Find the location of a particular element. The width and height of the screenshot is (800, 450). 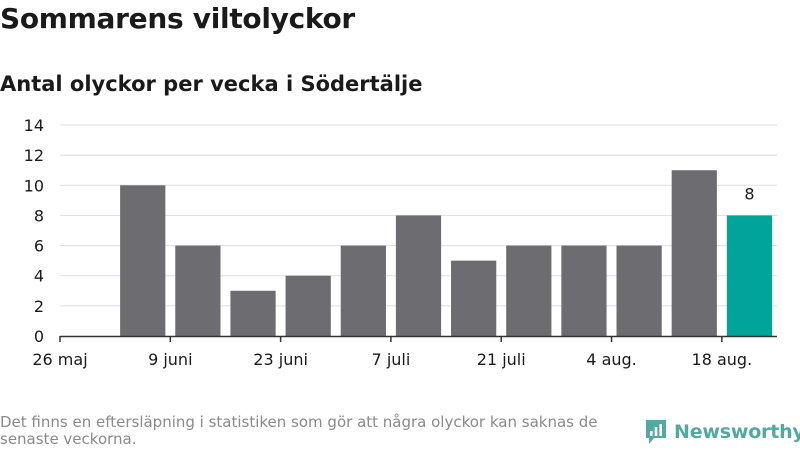

y-tick-label: 12 is located at coordinates (34, 155).